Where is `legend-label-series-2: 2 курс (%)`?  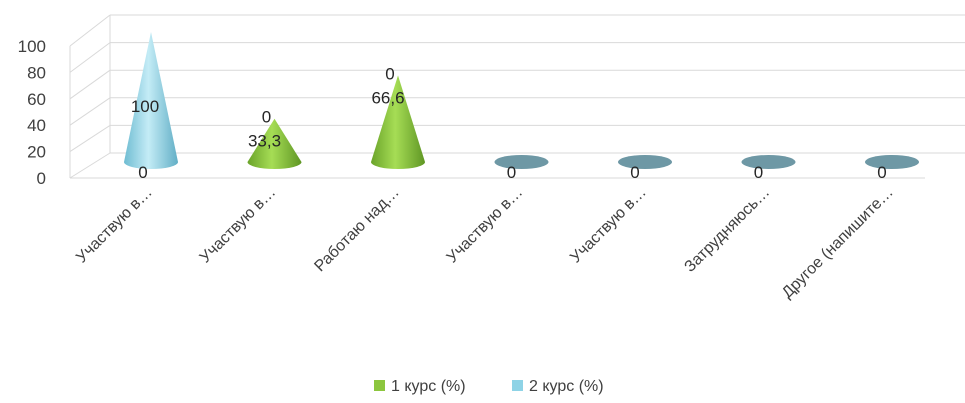
legend-label-series-2: 2 курс (%) is located at coordinates (566, 386).